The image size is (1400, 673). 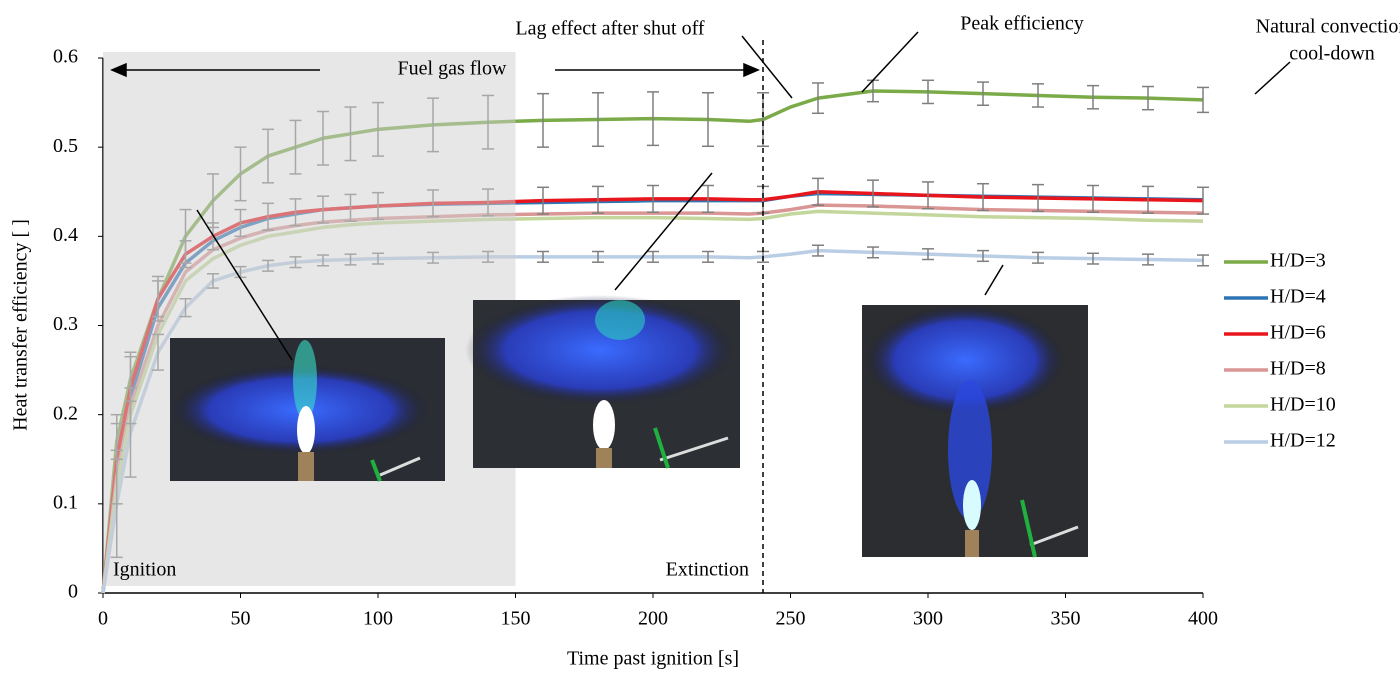 I want to click on x-tick-label: 400, so click(x=1203, y=619).